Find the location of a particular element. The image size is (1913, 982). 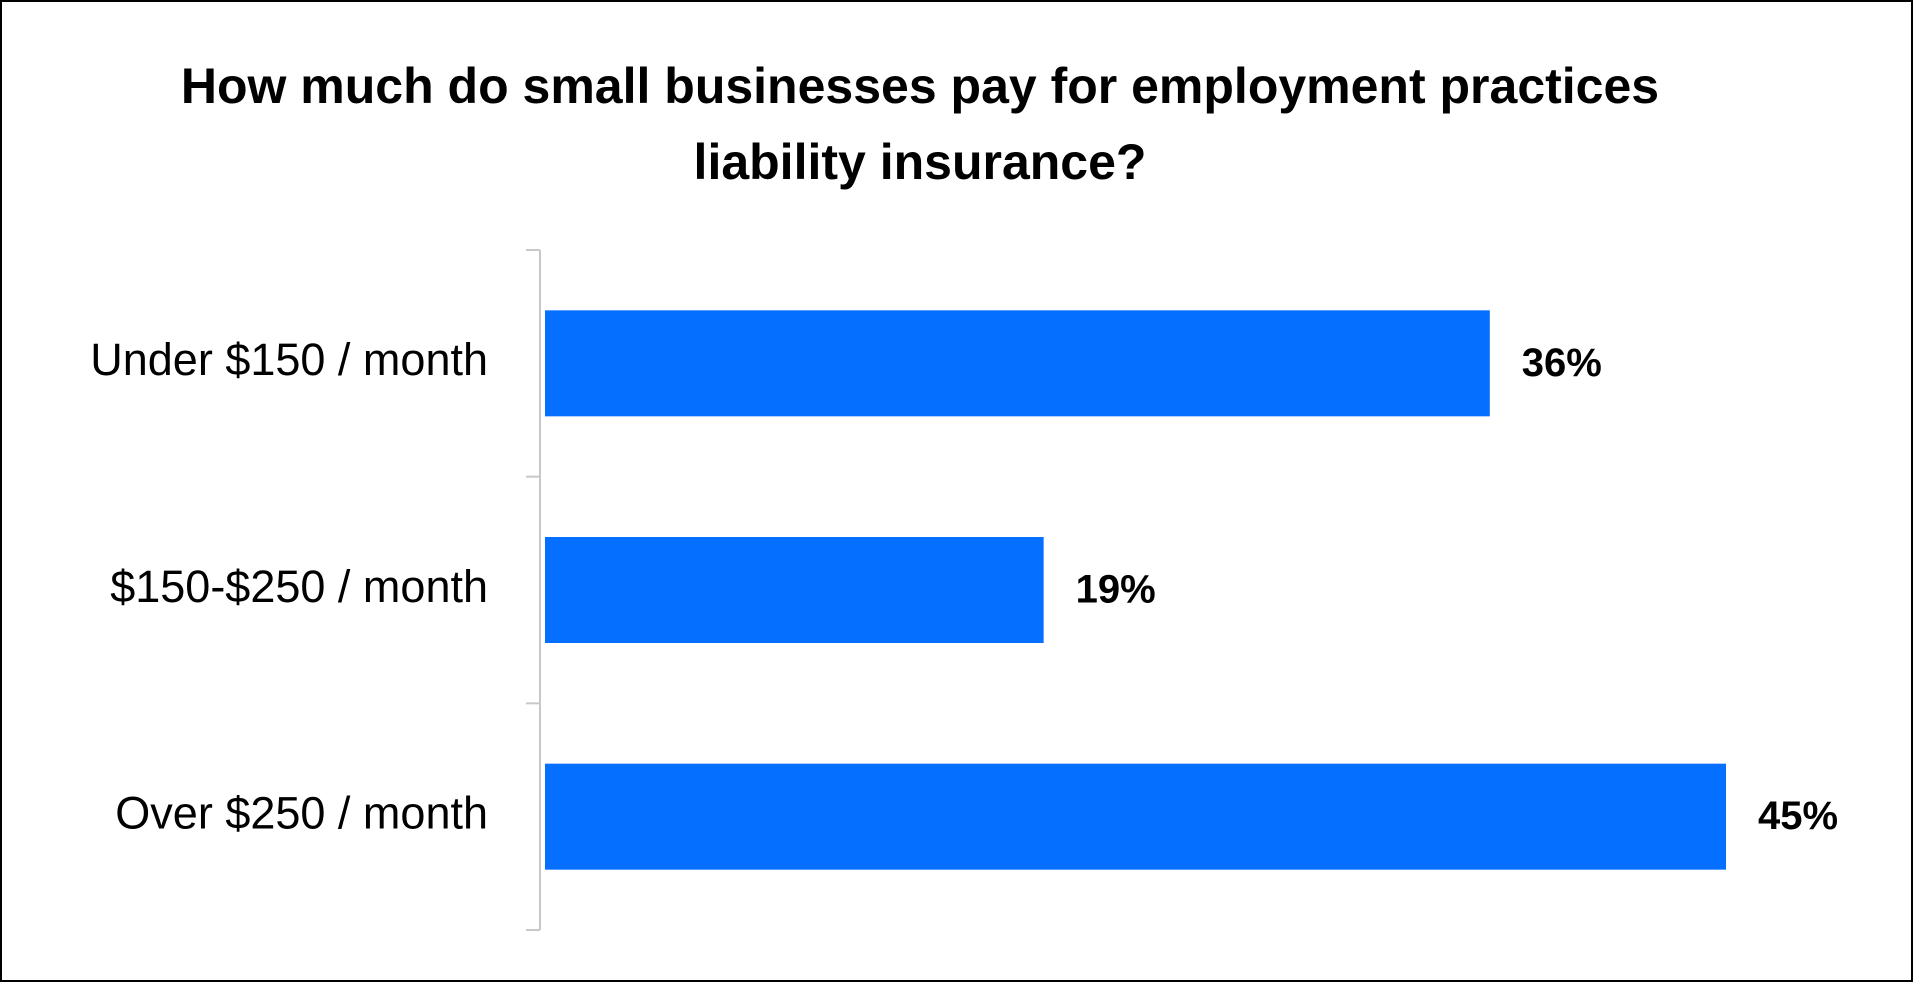

value-label: 19% is located at coordinates (1116, 590).